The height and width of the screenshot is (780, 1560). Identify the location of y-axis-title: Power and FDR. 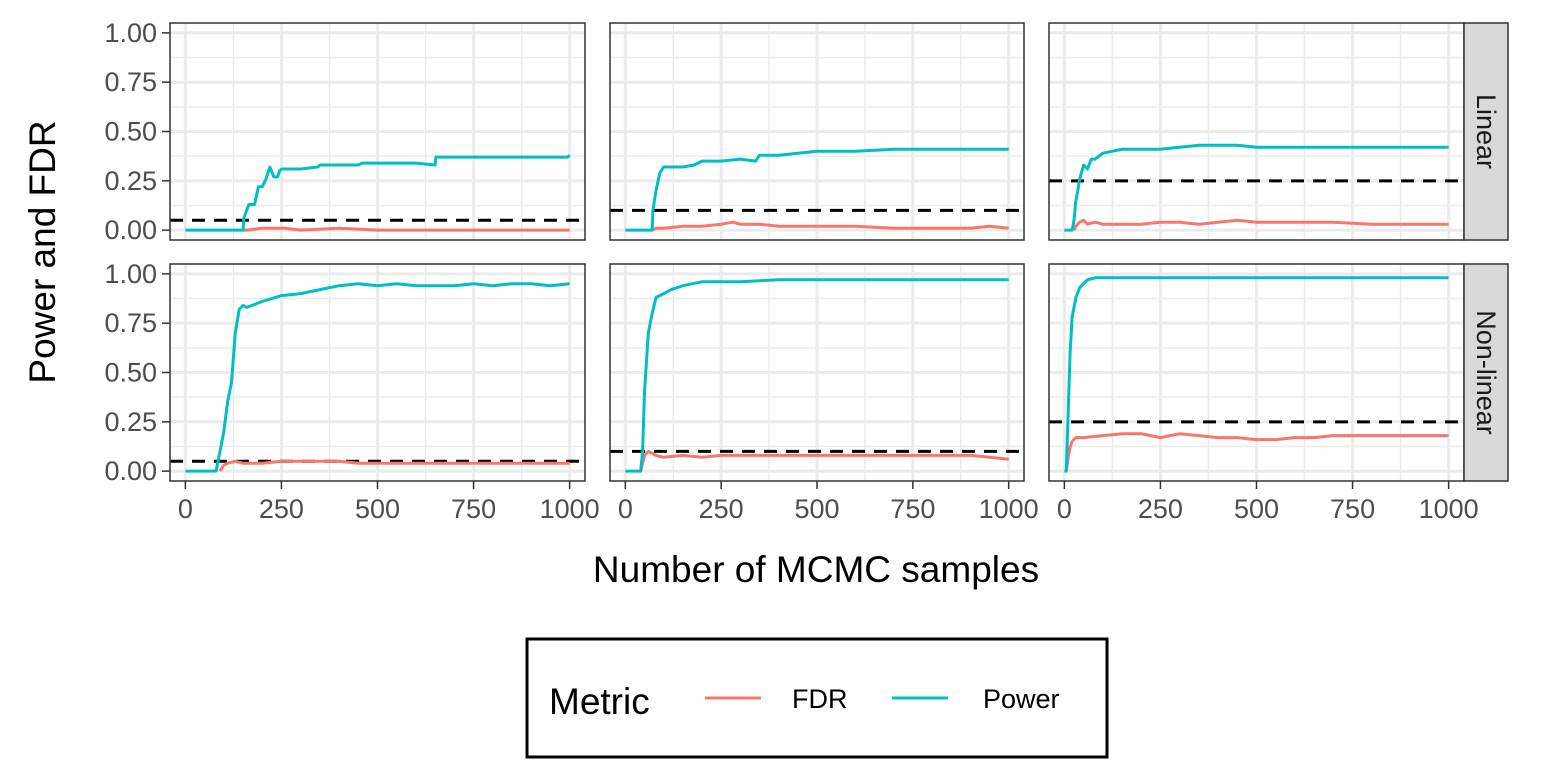
(42, 251).